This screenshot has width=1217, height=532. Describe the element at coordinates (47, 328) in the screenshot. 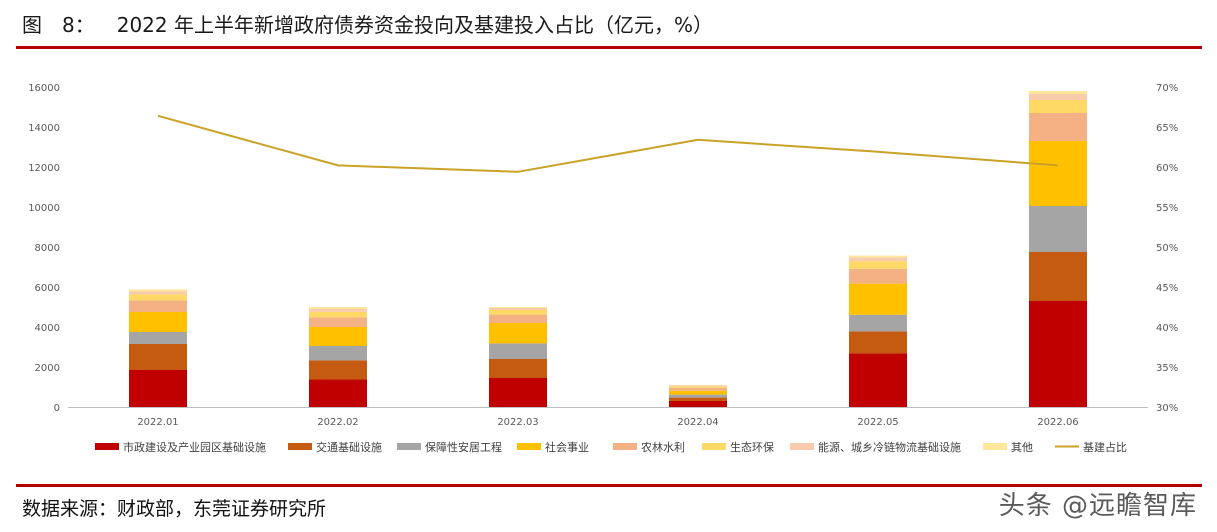

I see `y-left-tick-label: 4000` at that location.